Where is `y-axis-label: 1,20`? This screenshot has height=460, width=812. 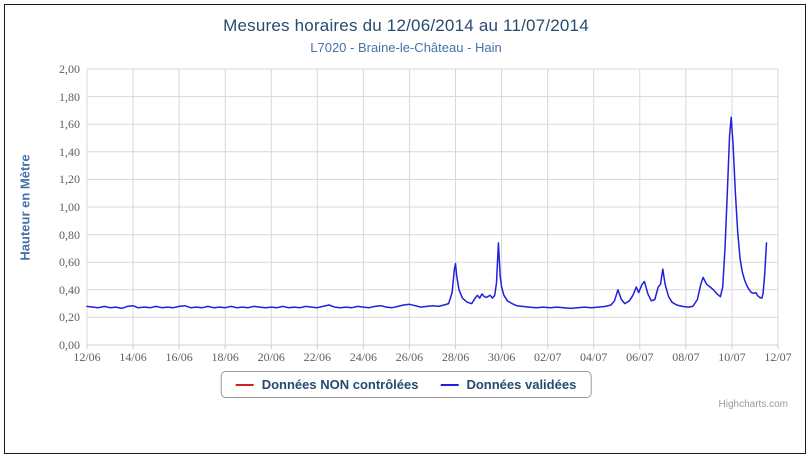 y-axis-label: 1,20 is located at coordinates (69, 179).